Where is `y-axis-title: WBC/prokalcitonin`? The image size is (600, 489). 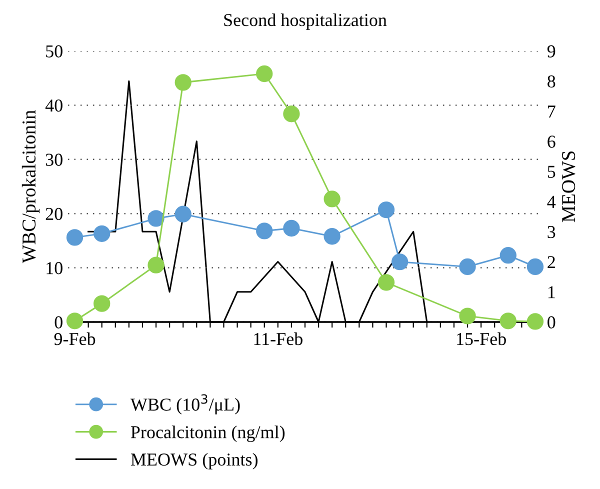 y-axis-title: WBC/prokalcitonin is located at coordinates (31, 187).